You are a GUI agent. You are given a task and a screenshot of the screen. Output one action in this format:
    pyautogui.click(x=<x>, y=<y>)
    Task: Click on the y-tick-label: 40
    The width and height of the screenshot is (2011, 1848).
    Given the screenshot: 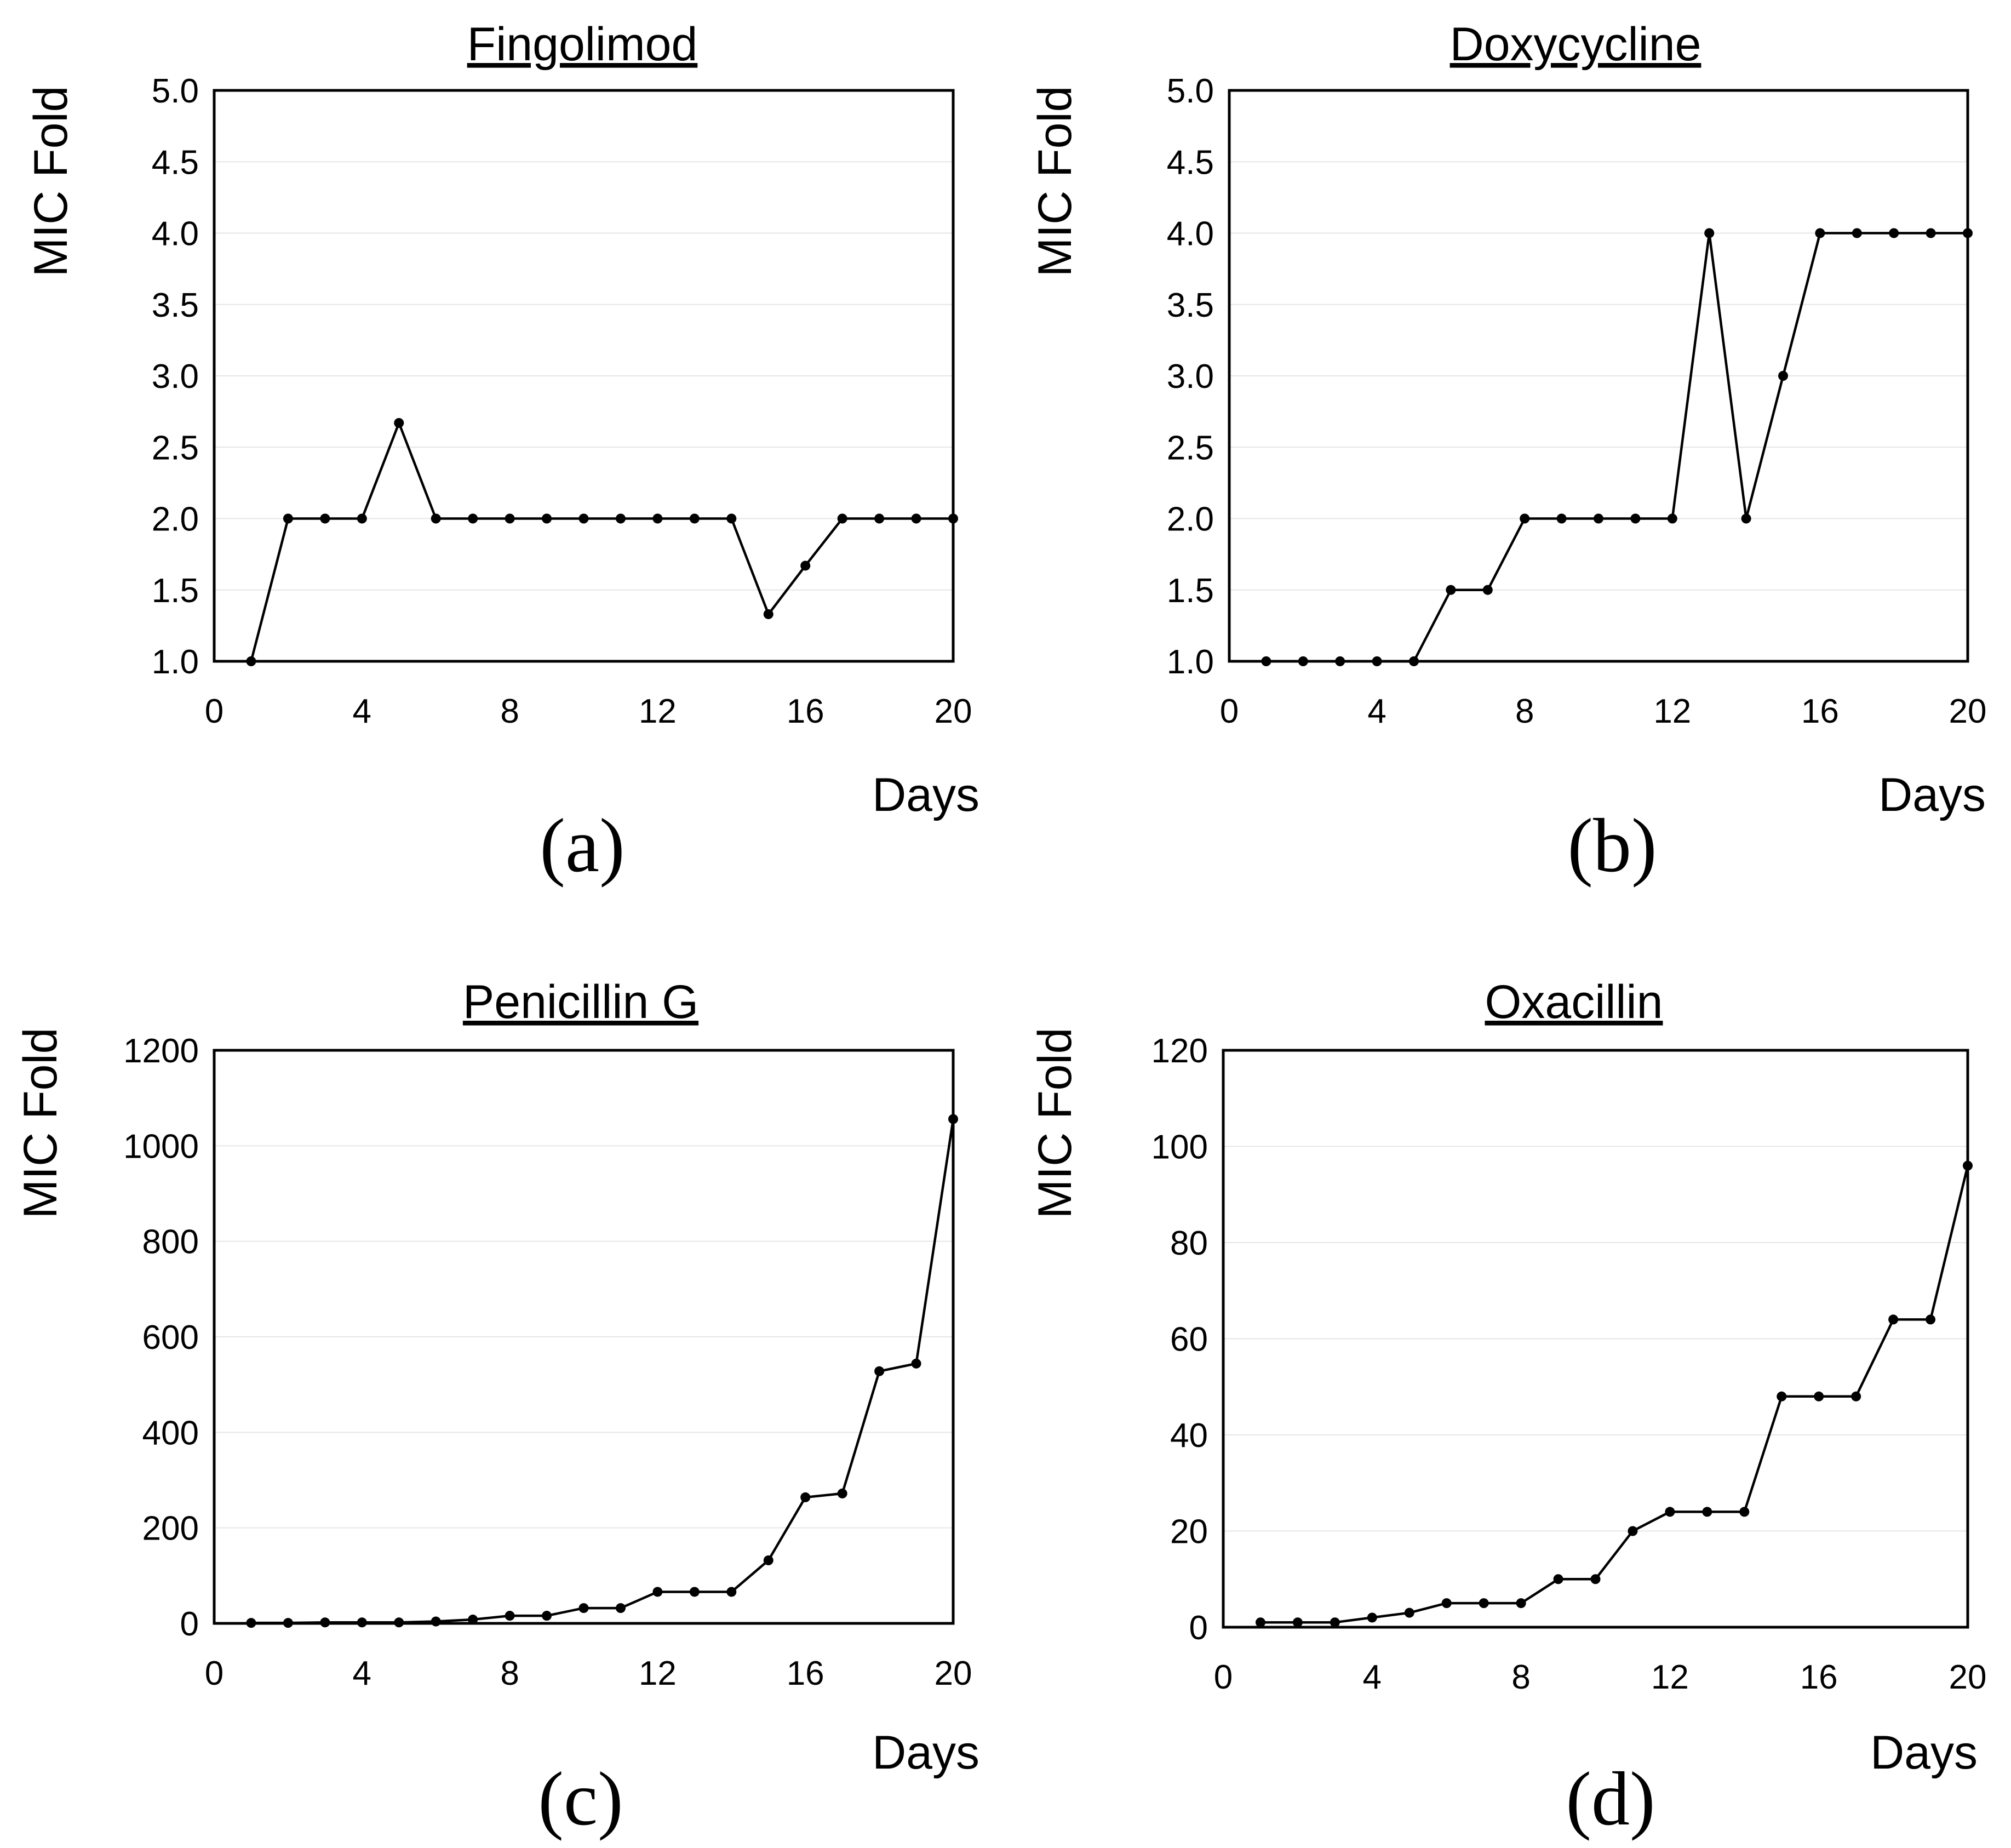 What is the action you would take?
    pyautogui.click(x=1189, y=1436)
    